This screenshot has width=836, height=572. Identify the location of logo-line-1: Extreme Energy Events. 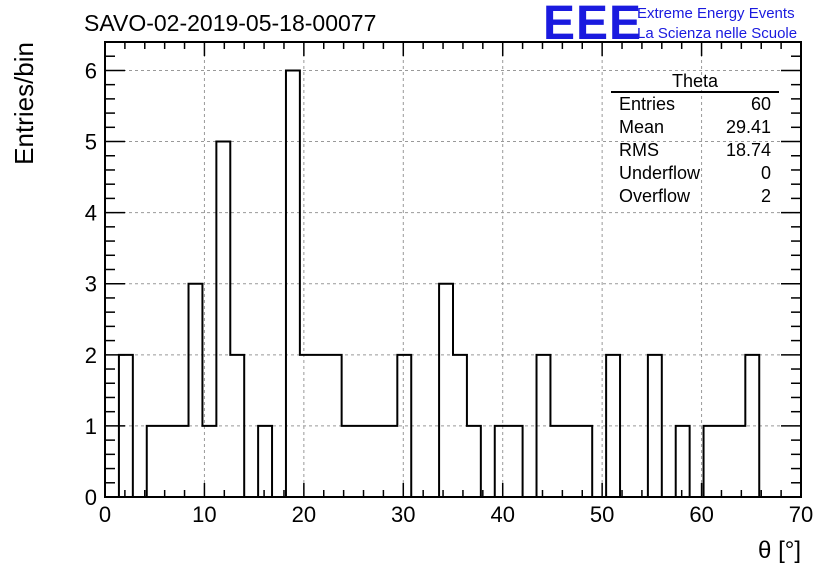
(716, 13).